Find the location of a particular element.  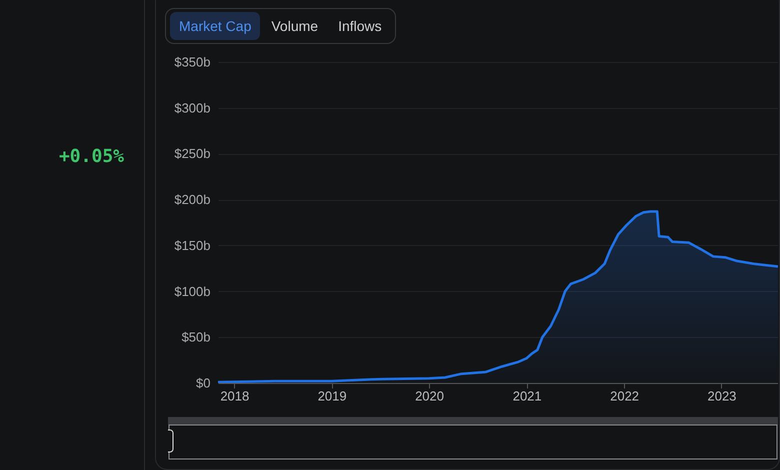

text: Inflows is located at coordinates (360, 26).